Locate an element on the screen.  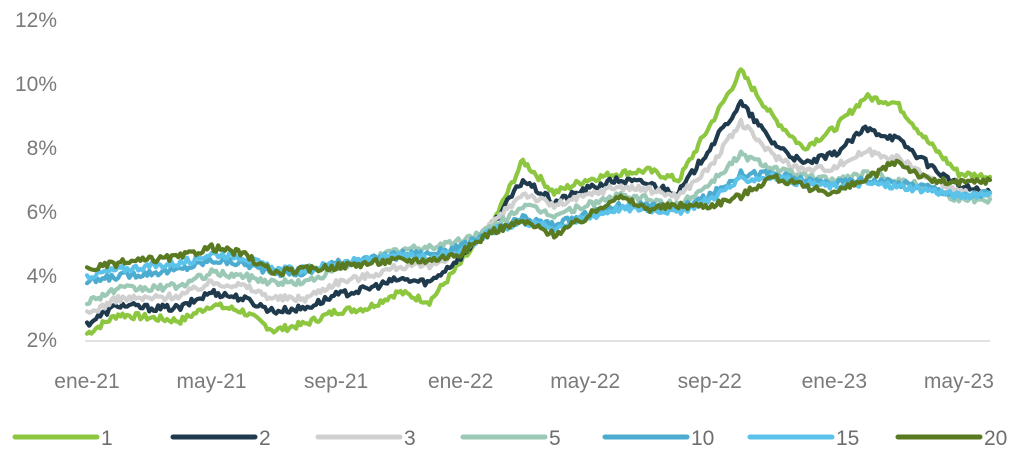
legend-label-1: 1 is located at coordinates (107, 438).